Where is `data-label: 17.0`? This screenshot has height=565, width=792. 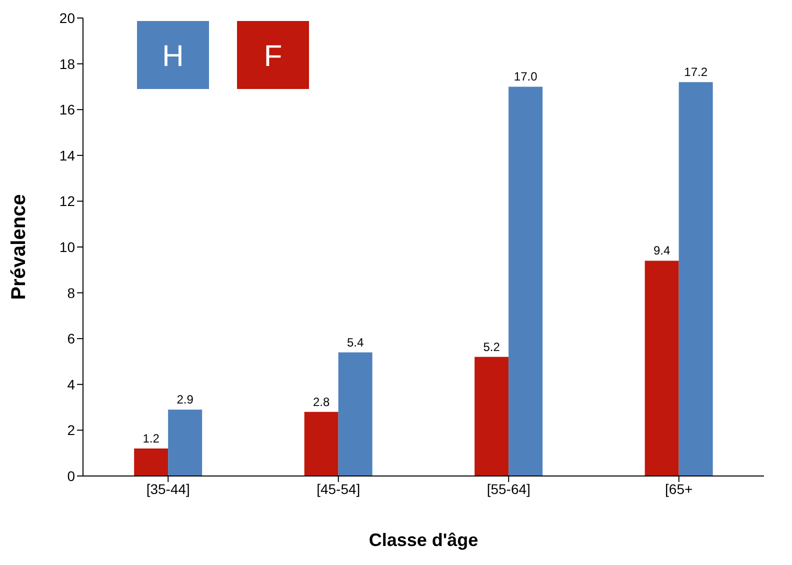
data-label: 17.0 is located at coordinates (526, 77).